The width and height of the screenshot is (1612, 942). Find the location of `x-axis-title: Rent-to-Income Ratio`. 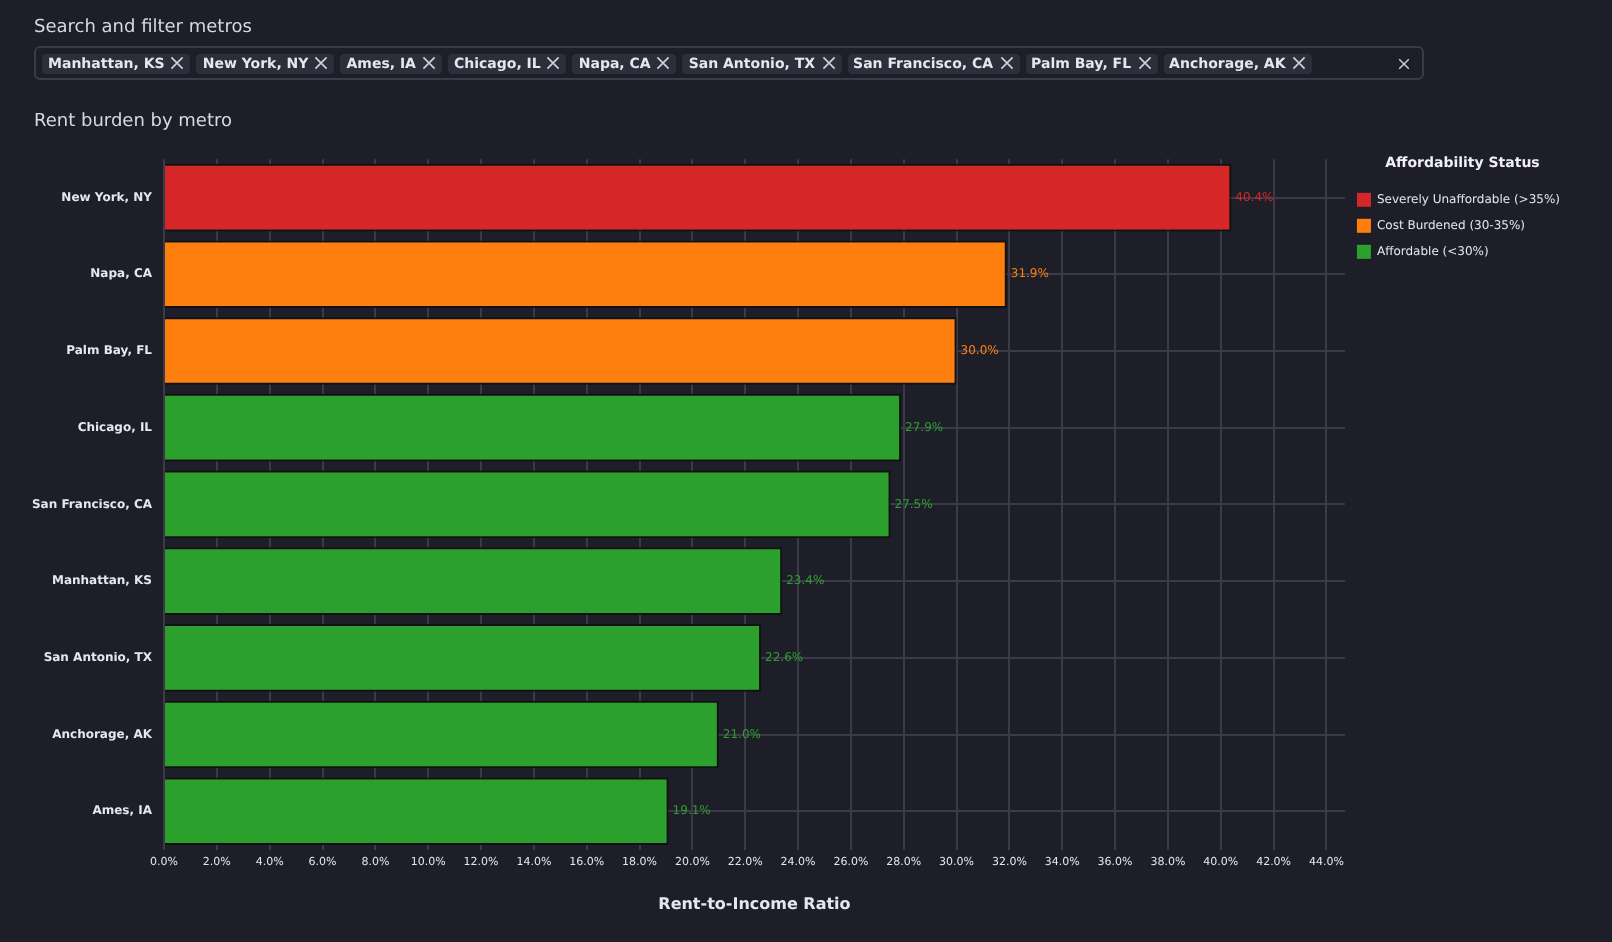

x-axis-title: Rent-to-Income Ratio is located at coordinates (755, 903).